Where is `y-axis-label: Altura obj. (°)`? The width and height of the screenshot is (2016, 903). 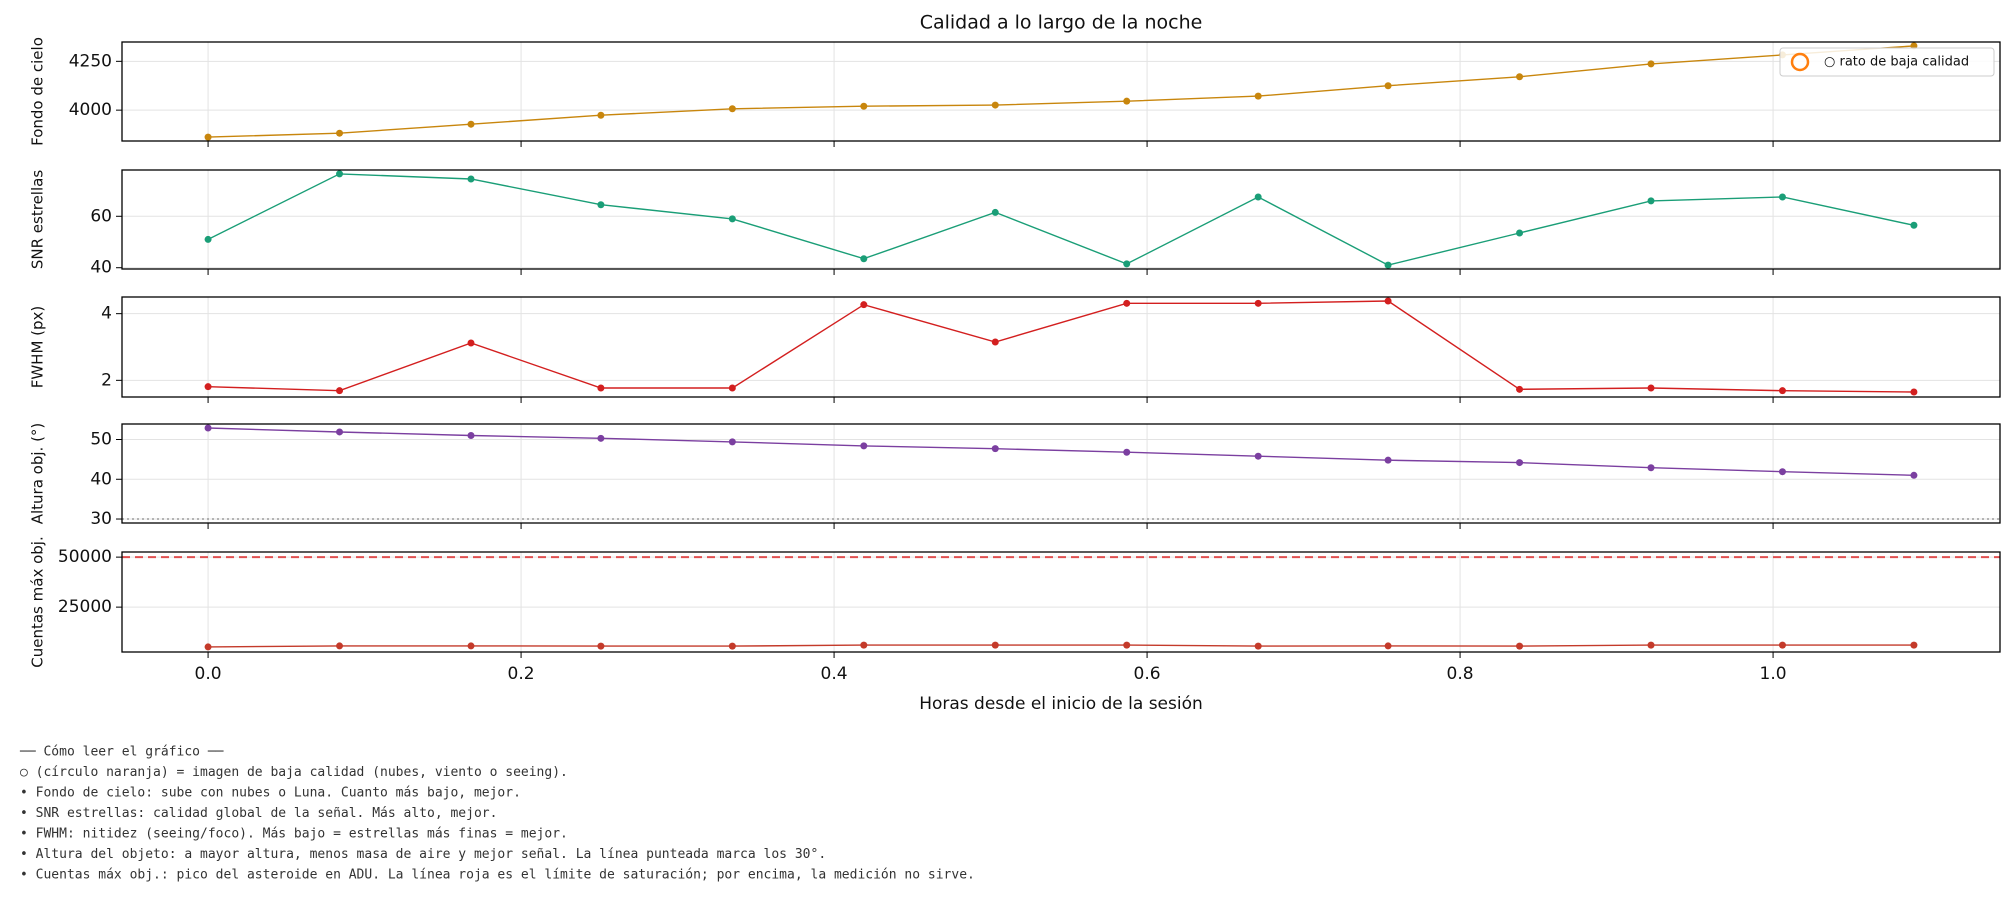
y-axis-label: Altura obj. (°) is located at coordinates (38, 474).